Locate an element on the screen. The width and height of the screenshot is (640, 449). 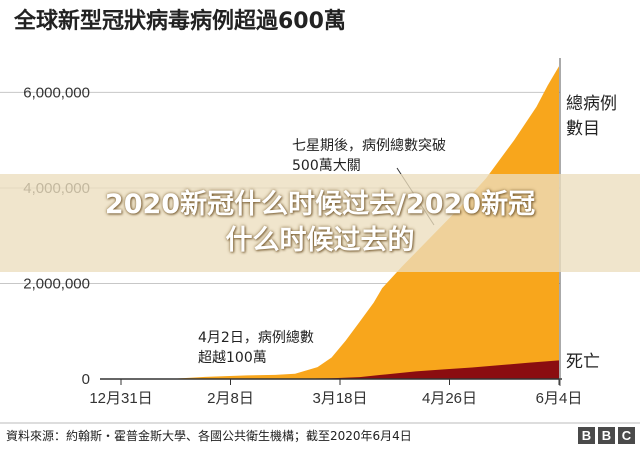
annotation-1m-line2: 超越100萬 is located at coordinates (232, 358).